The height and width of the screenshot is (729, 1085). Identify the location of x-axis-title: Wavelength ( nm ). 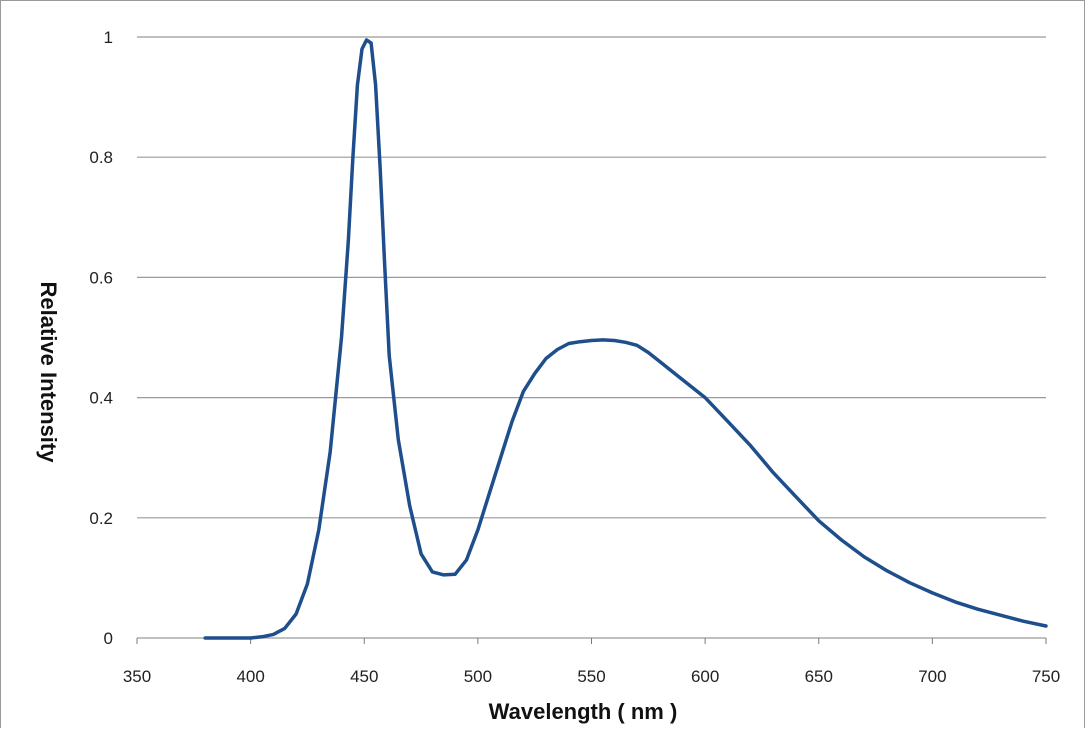
(583, 711).